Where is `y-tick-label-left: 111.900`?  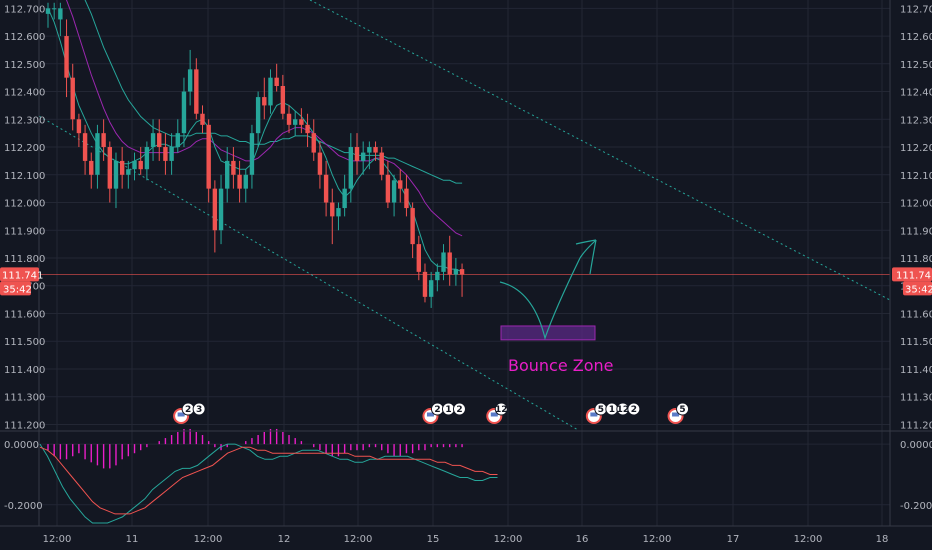
y-tick-label-left: 111.900 is located at coordinates (24, 231).